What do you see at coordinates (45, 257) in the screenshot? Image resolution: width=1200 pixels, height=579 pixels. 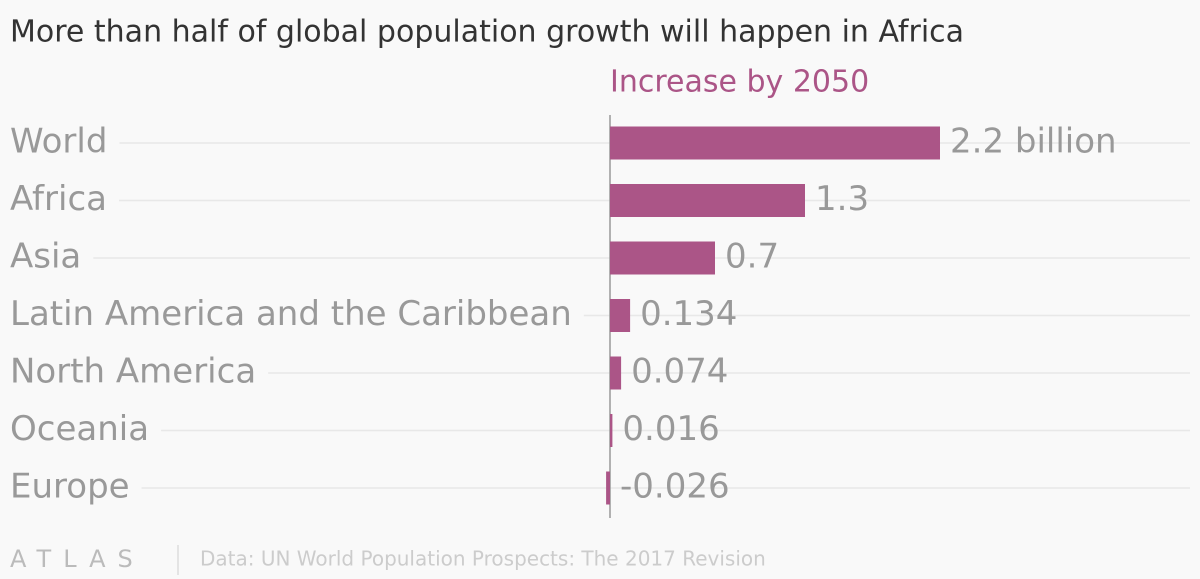 I see `category-label: Asia` at bounding box center [45, 257].